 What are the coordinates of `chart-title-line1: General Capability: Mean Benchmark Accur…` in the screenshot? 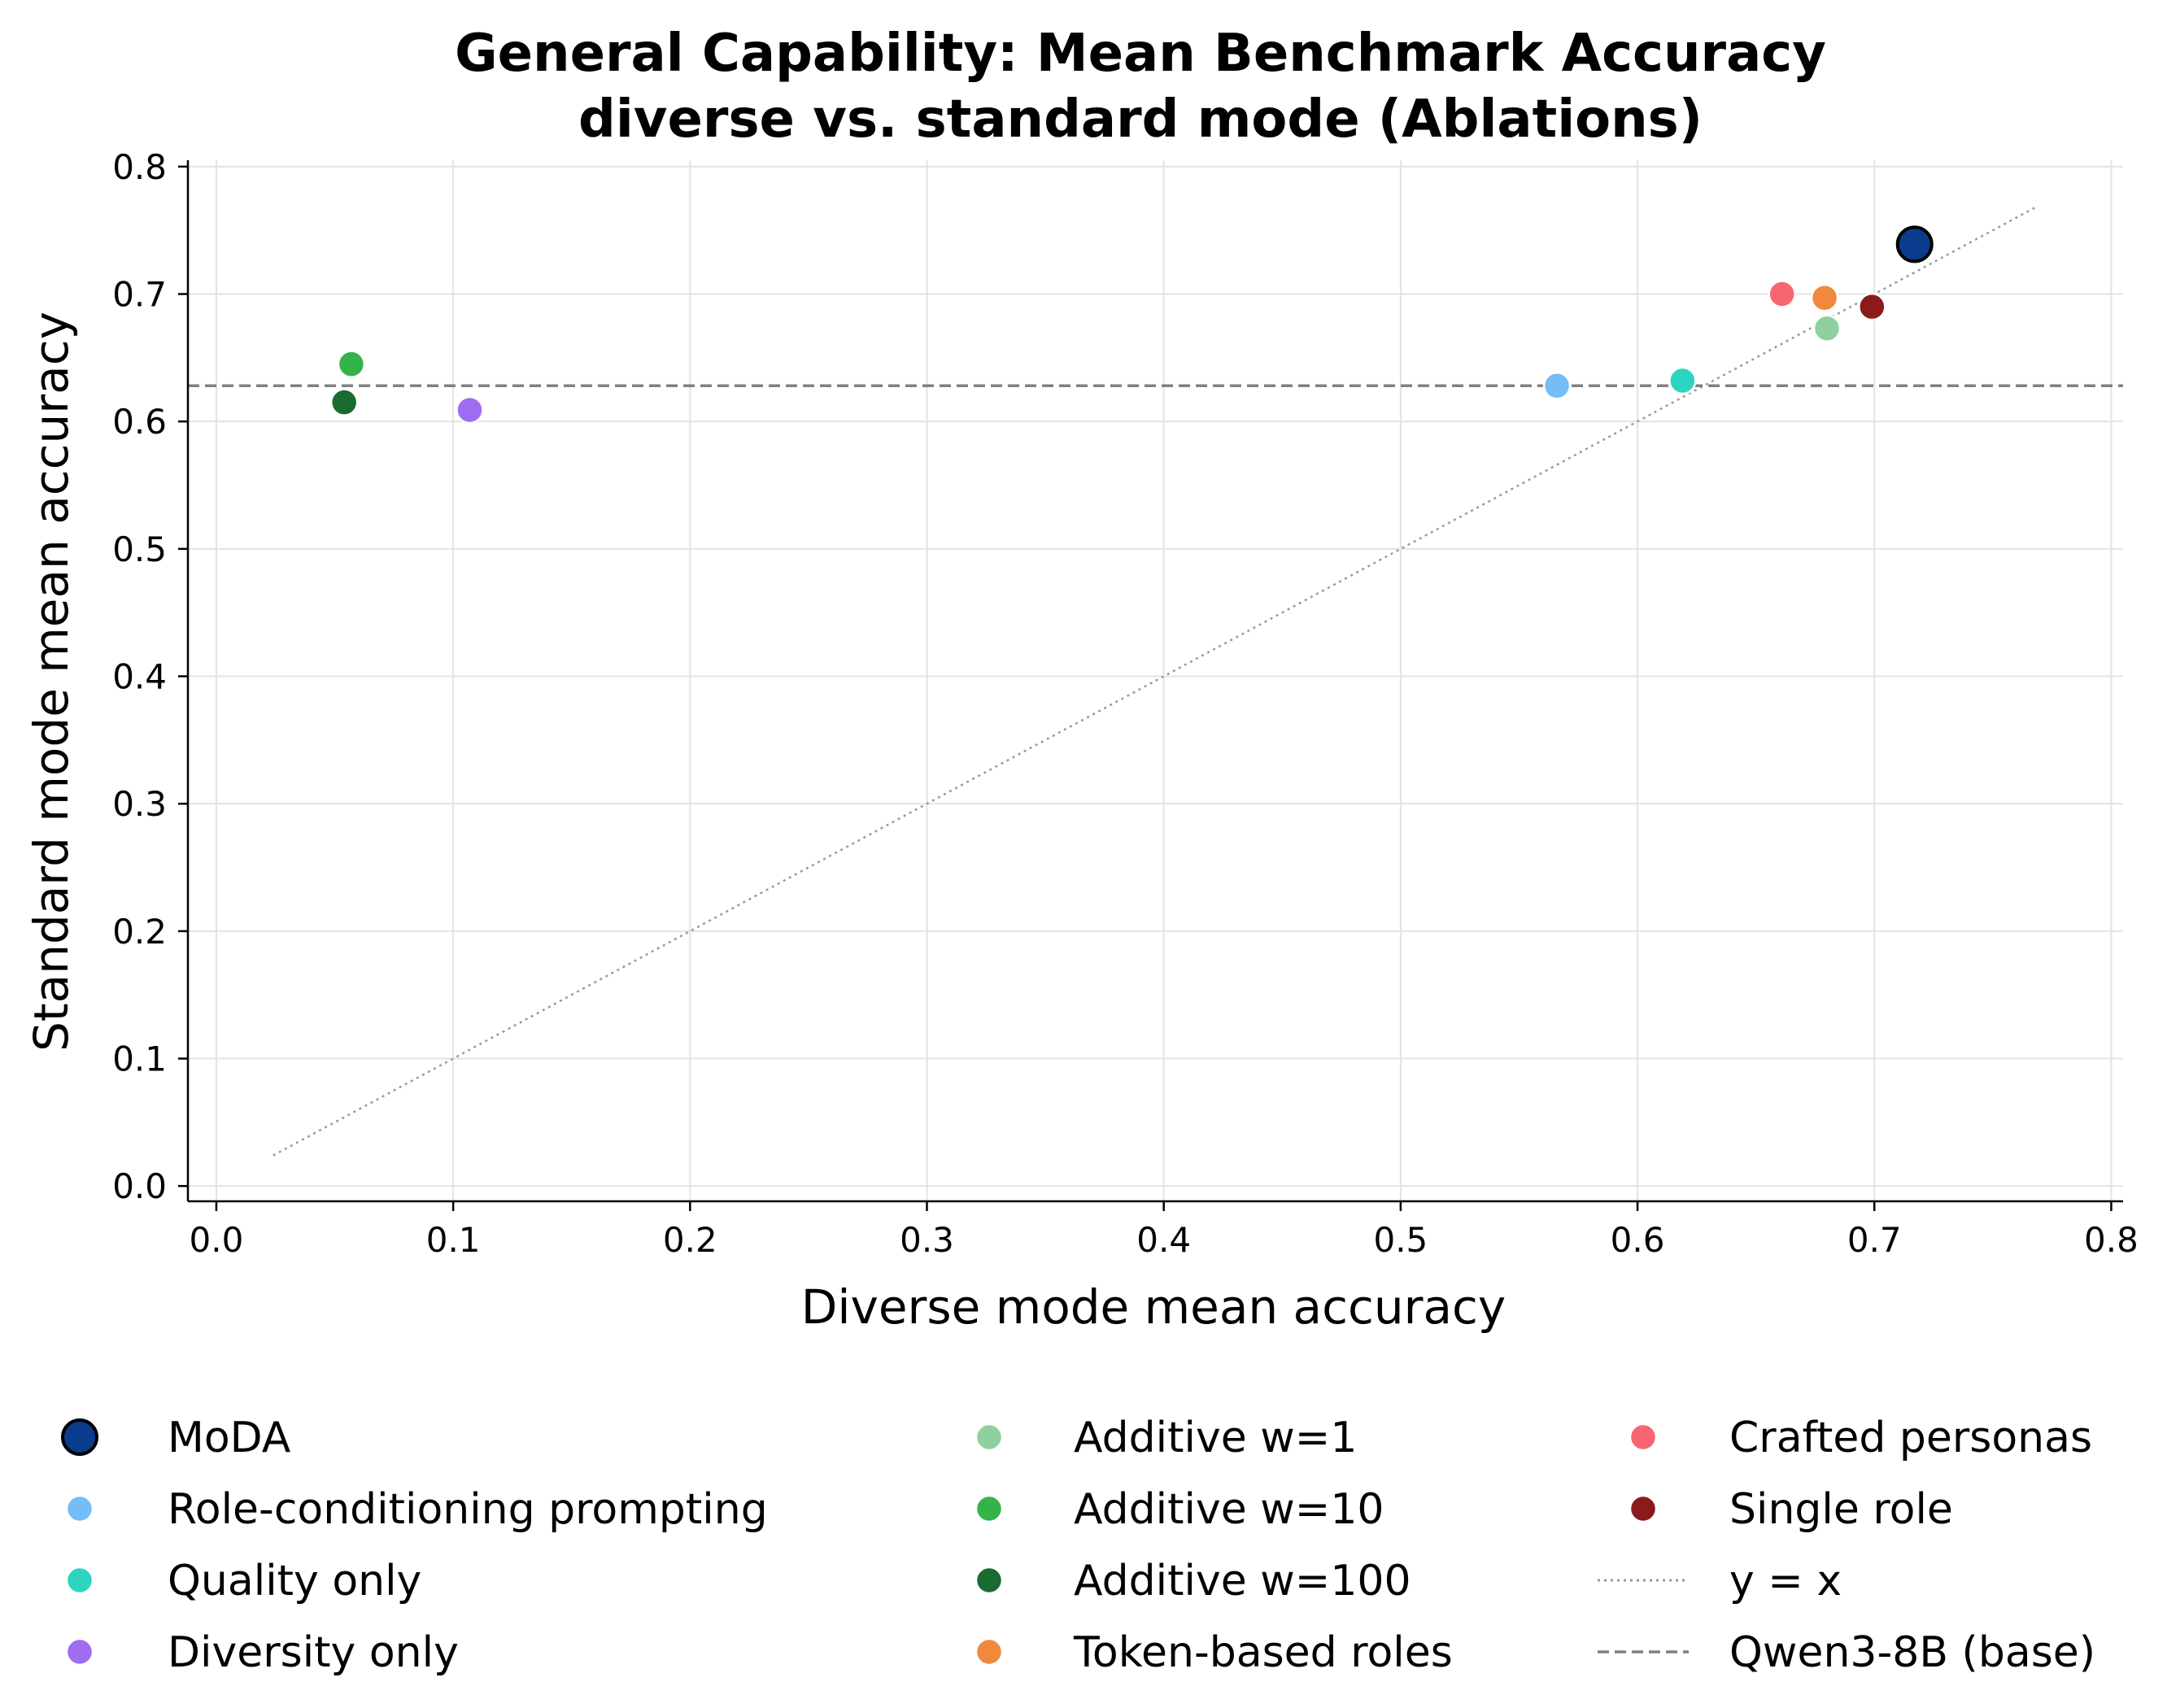 It's located at (1140, 54).